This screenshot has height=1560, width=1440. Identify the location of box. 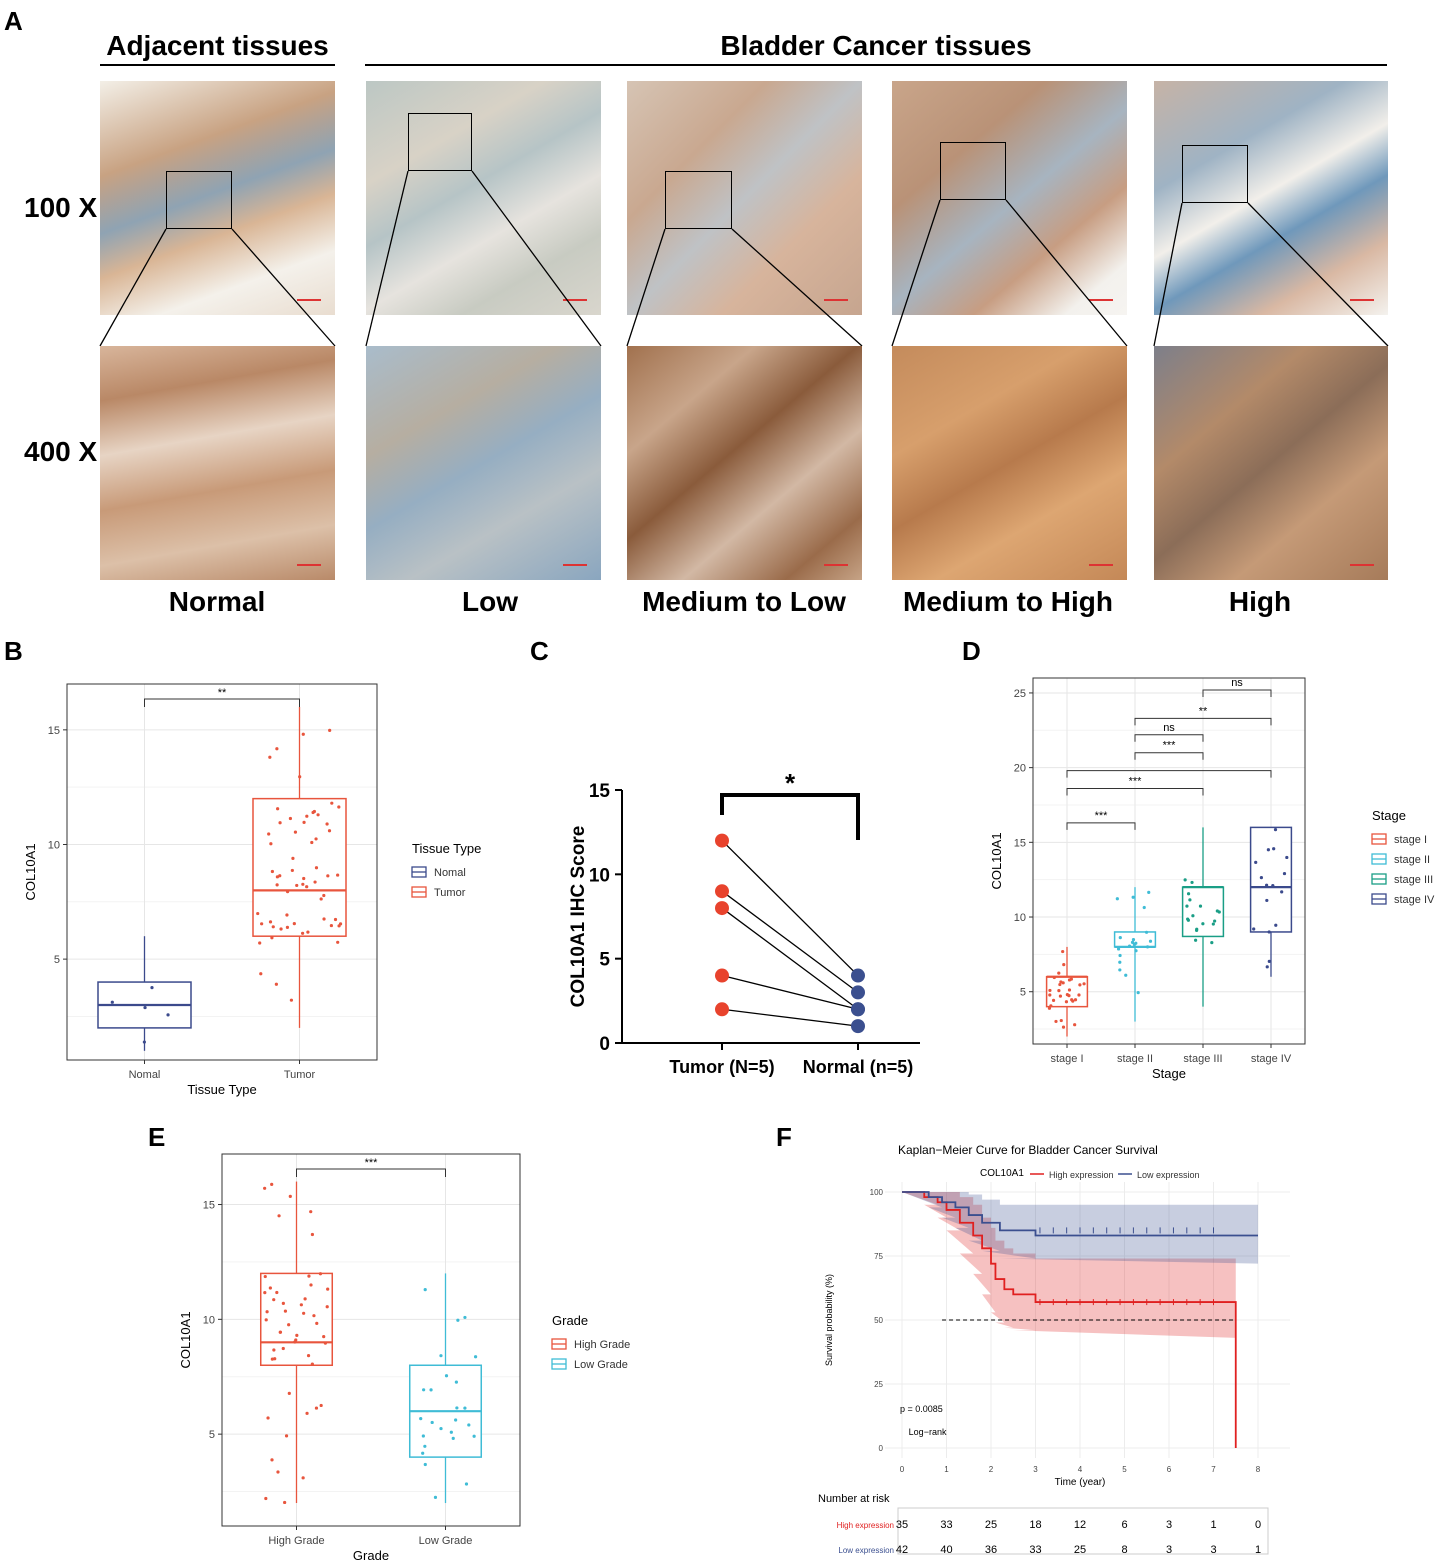
(1271, 879).